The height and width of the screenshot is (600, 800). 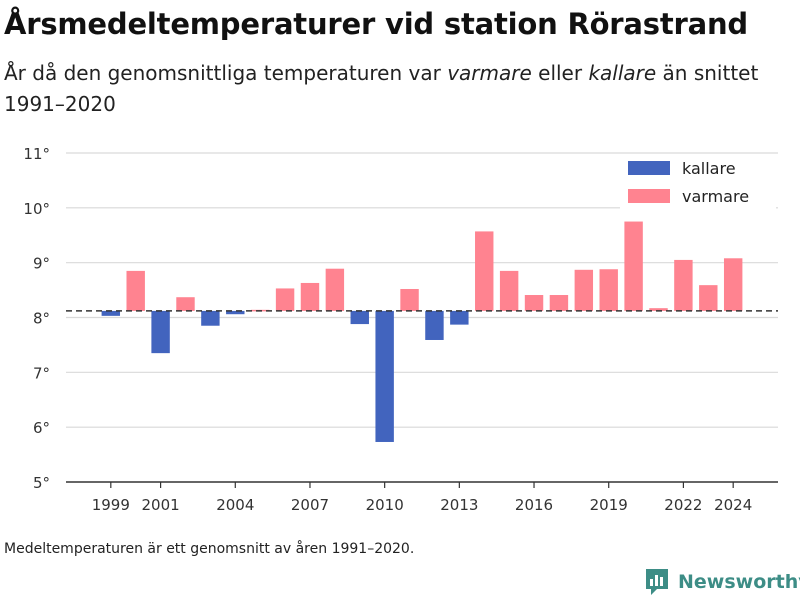 What do you see at coordinates (708, 298) in the screenshot?
I see `bar-2023` at bounding box center [708, 298].